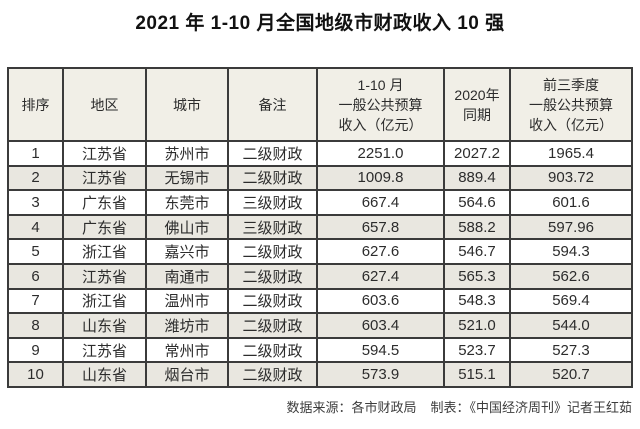 Image resolution: width=640 pixels, height=429 pixels. I want to click on cell-first-three-quarters: 527.3, so click(571, 350).